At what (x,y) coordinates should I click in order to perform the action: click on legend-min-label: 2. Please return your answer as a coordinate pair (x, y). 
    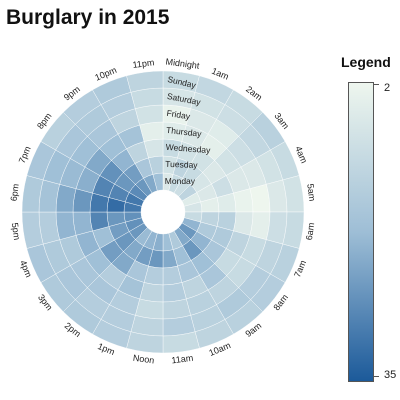
    Looking at the image, I should click on (387, 88).